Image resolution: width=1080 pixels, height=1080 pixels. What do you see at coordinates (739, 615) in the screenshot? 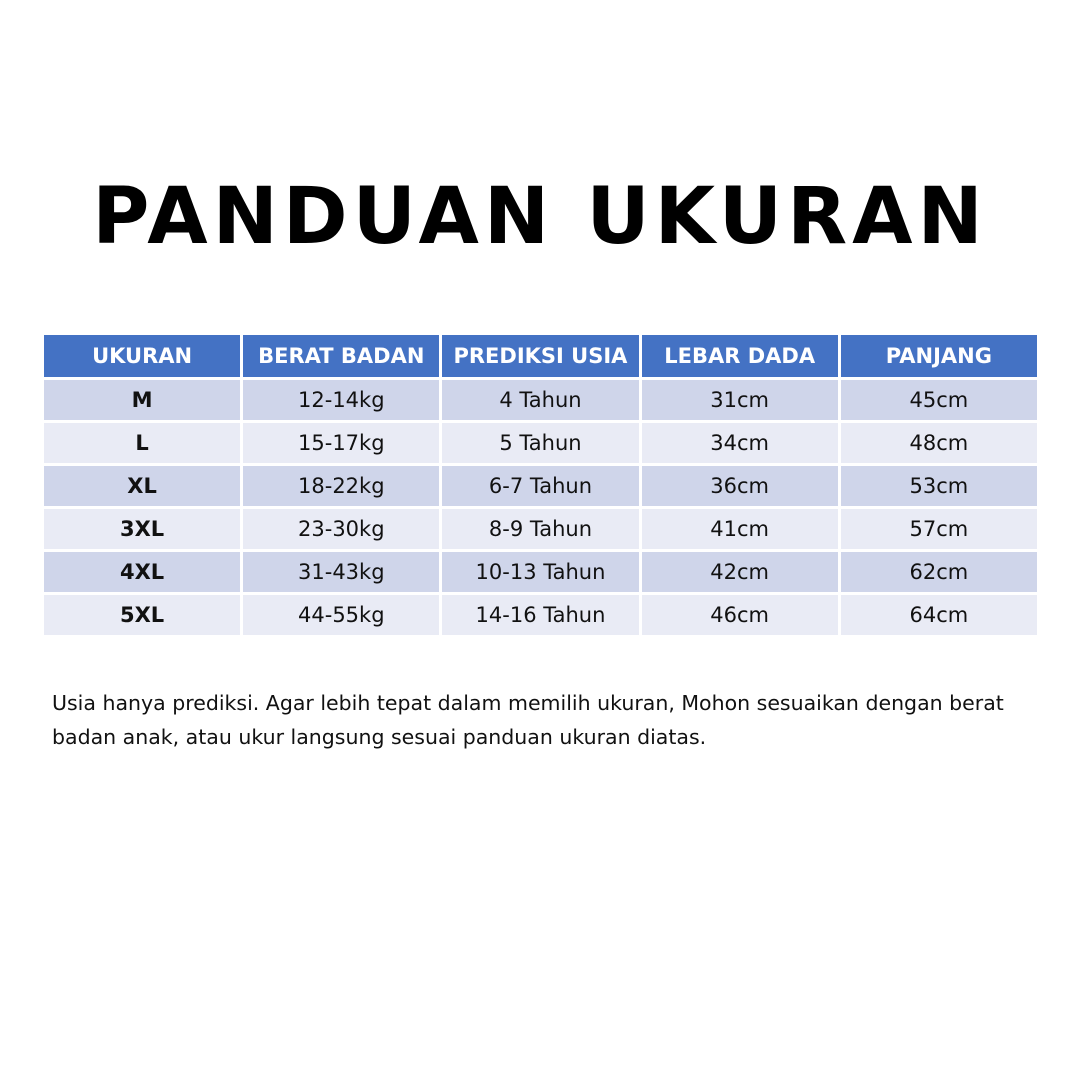
I see `table-cell: 46cm` at bounding box center [739, 615].